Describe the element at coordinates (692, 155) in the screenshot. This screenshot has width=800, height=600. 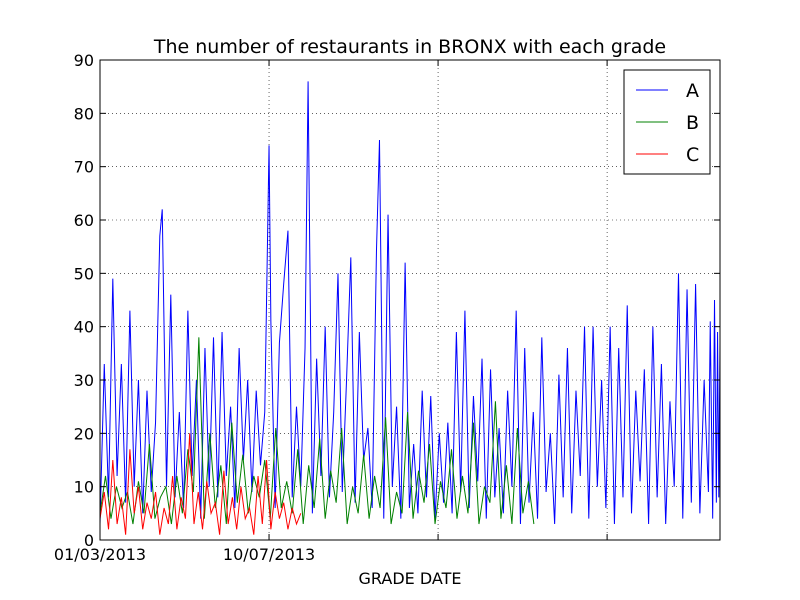
I see `legend-label: C` at that location.